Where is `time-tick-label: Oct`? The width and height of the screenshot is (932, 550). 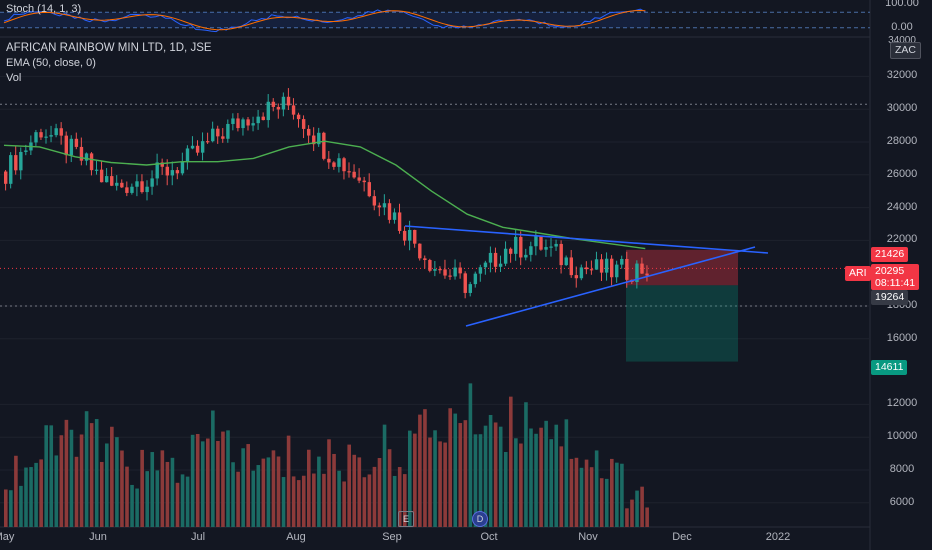
time-tick-label: Oct is located at coordinates (489, 537).